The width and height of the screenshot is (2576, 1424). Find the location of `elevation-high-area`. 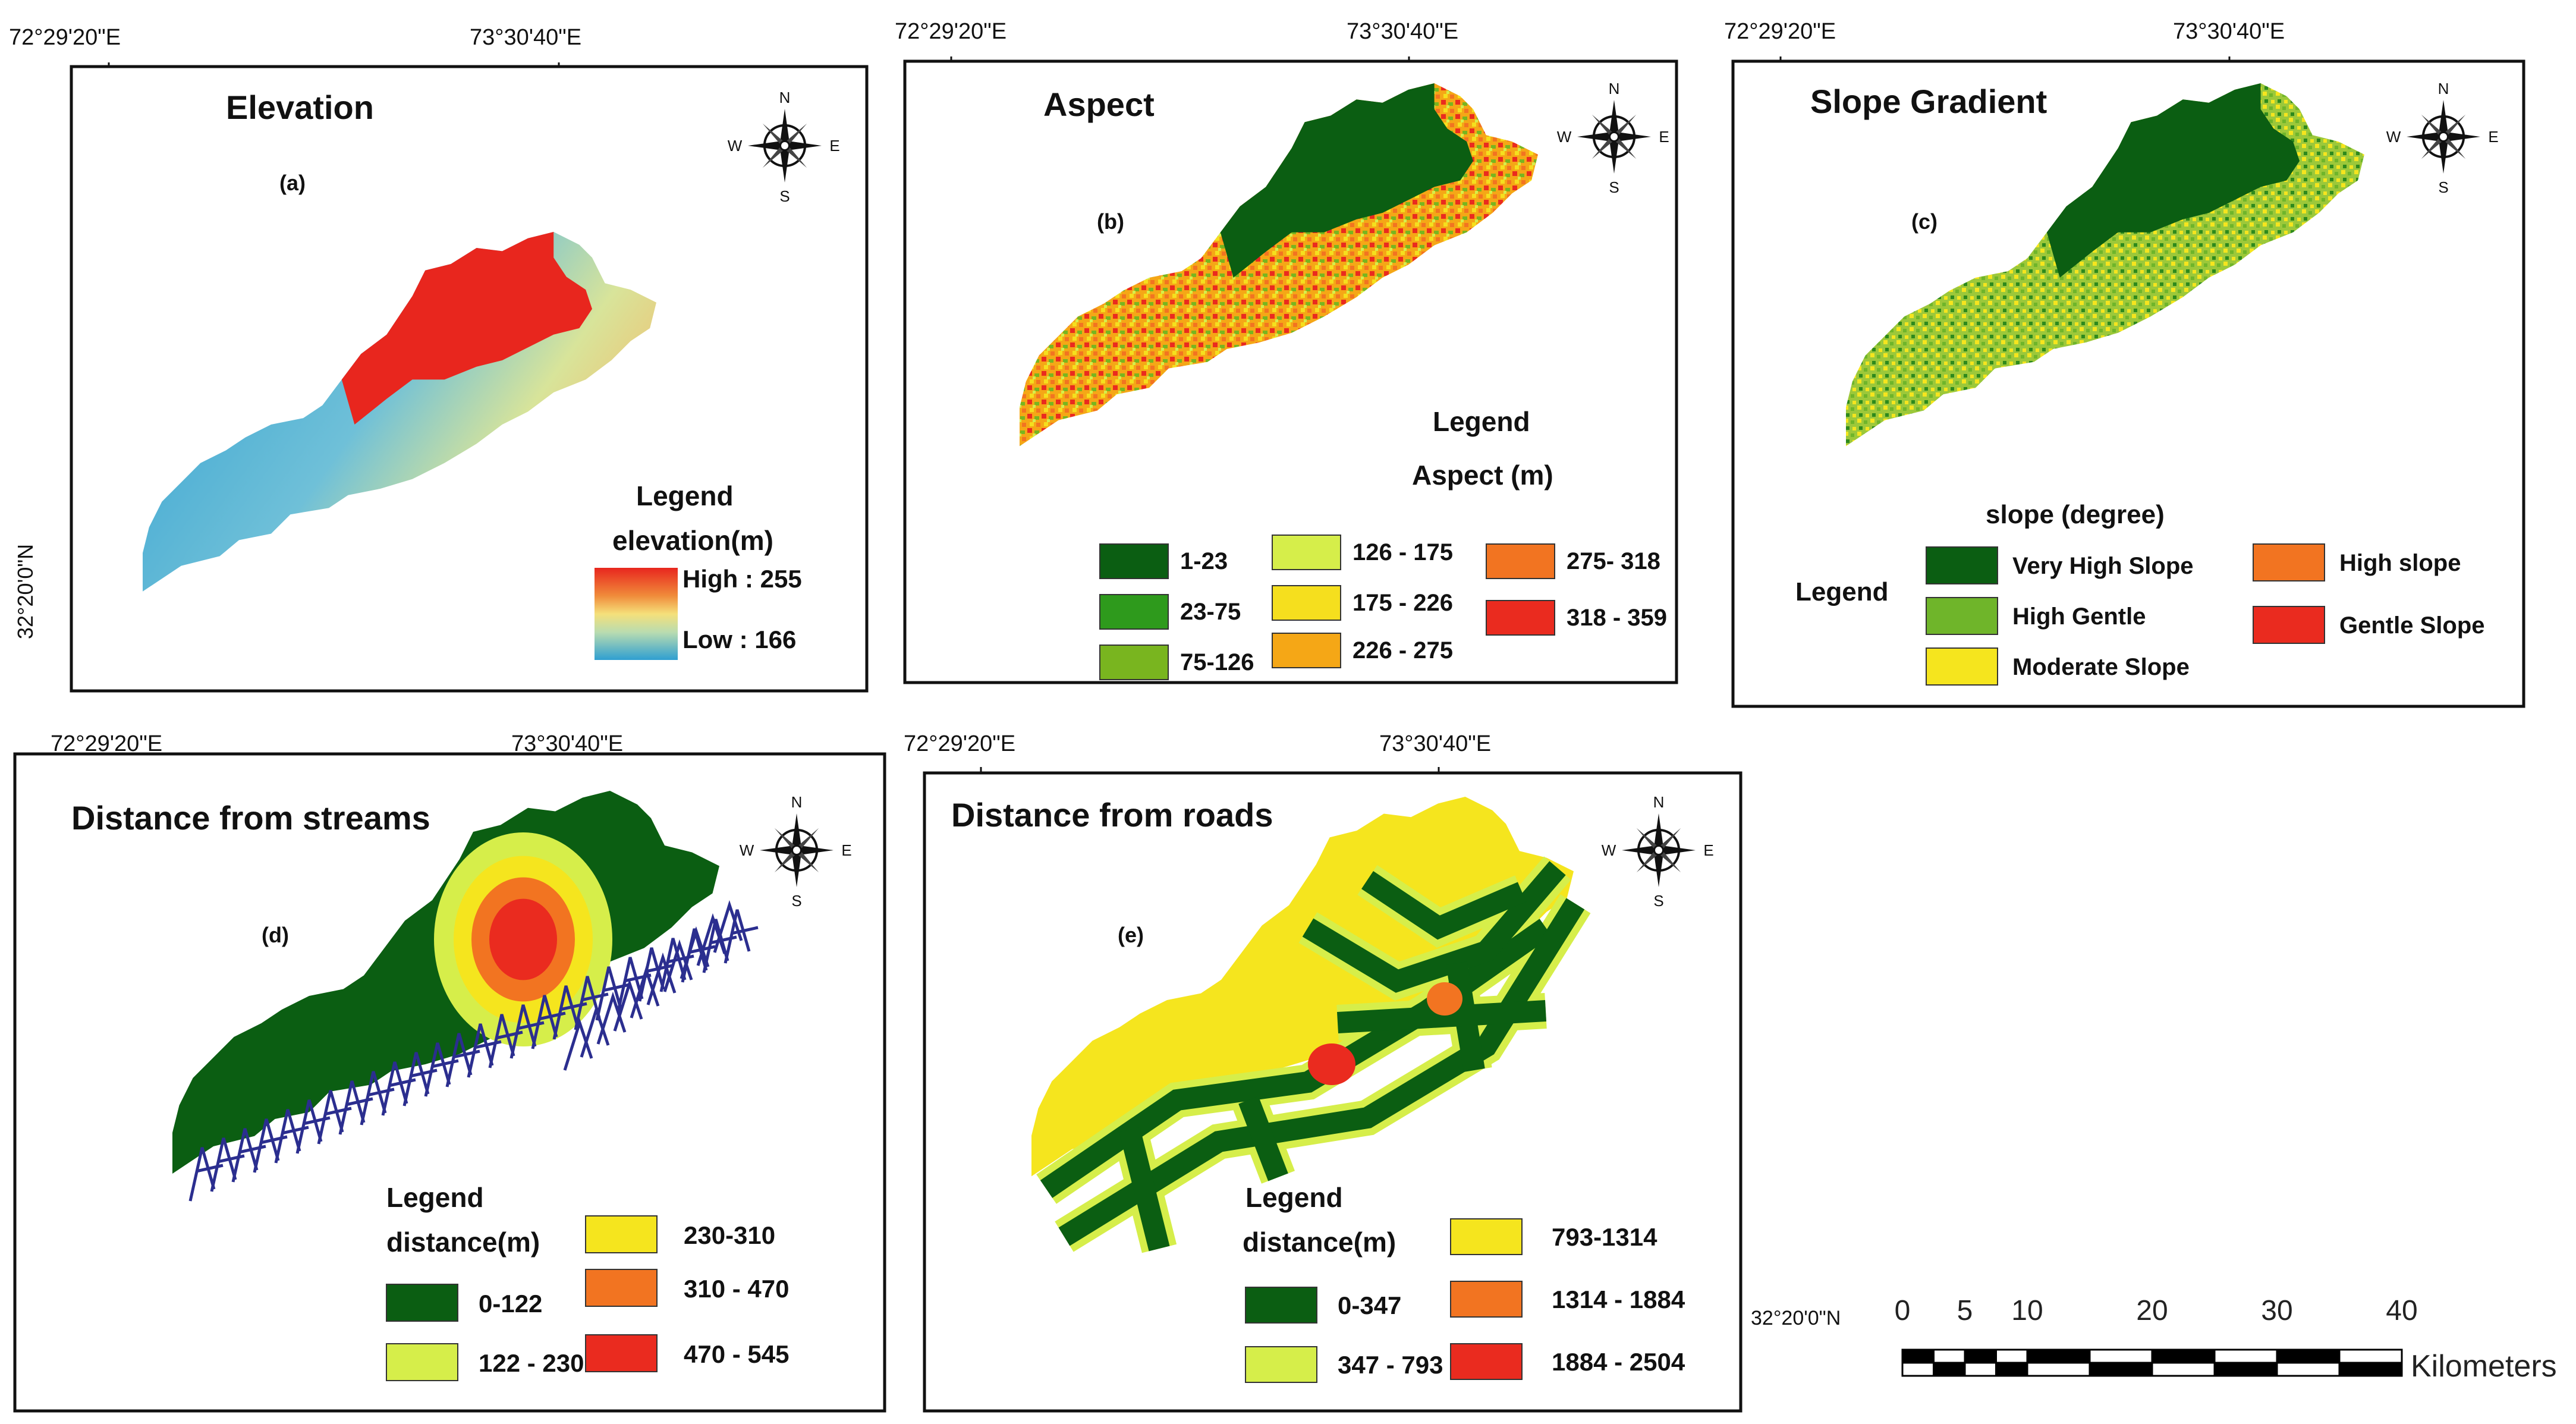

elevation-high-area is located at coordinates (466, 328).